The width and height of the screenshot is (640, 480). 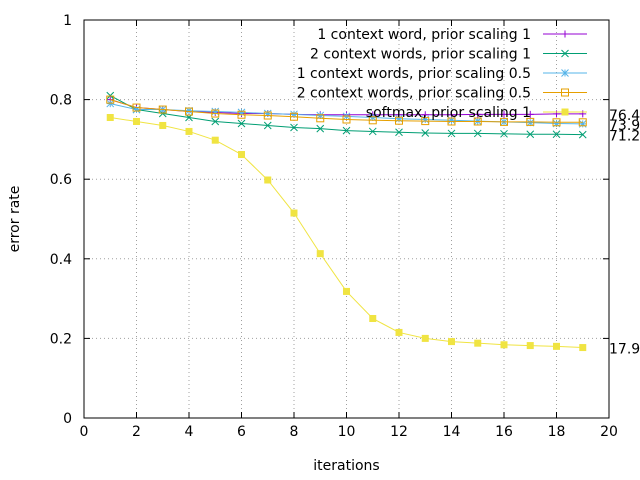 I want to click on x-tick-label: 16, so click(x=504, y=432).